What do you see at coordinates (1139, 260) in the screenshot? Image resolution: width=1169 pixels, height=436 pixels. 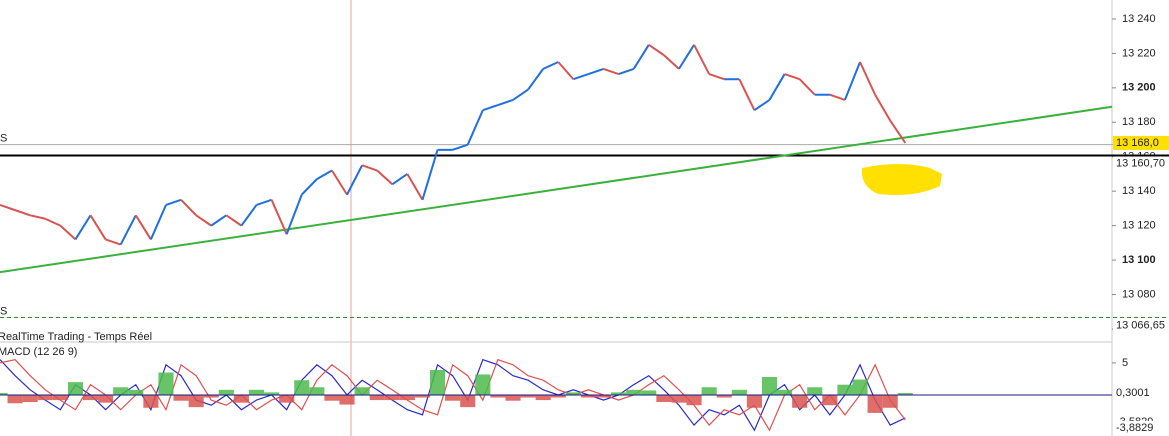 I see `y-tick-label: 13 100` at bounding box center [1139, 260].